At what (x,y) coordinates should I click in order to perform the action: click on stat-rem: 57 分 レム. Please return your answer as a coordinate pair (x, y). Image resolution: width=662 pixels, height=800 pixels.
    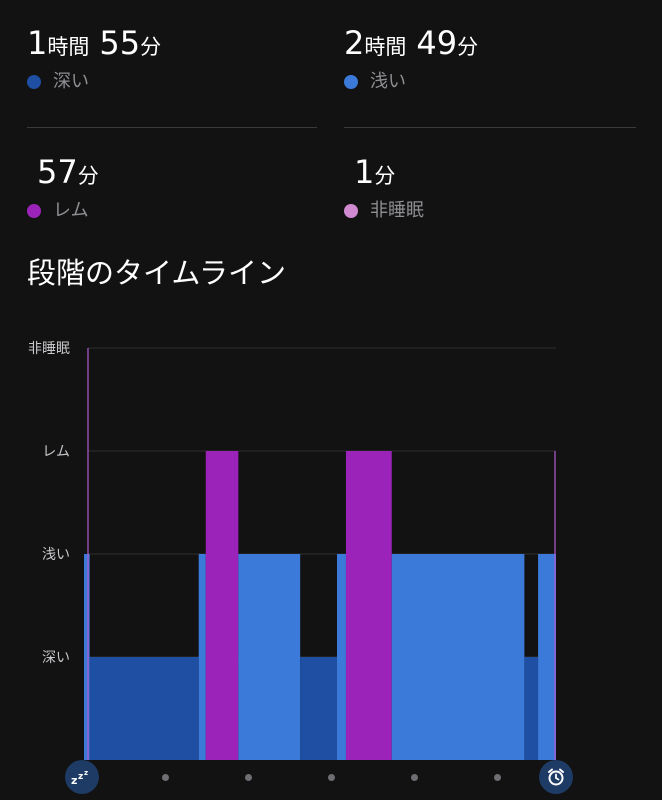
    Looking at the image, I should click on (63, 188).